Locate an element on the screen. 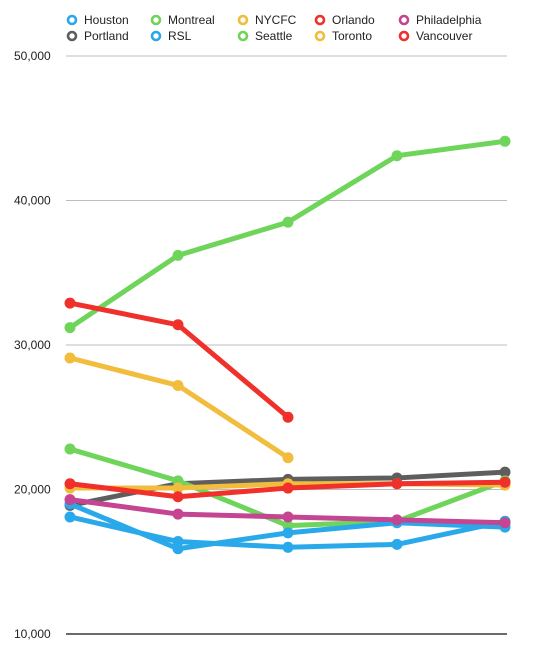  legend-item-houston: Houston is located at coordinates (97, 20).